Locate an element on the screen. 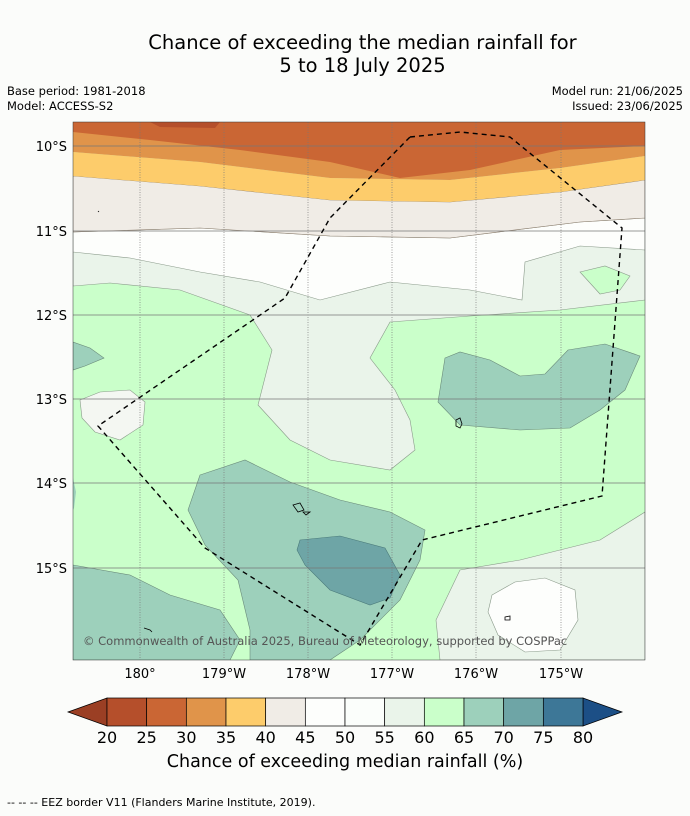 The width and height of the screenshot is (690, 816). lon-label: 177°W is located at coordinates (392, 674).